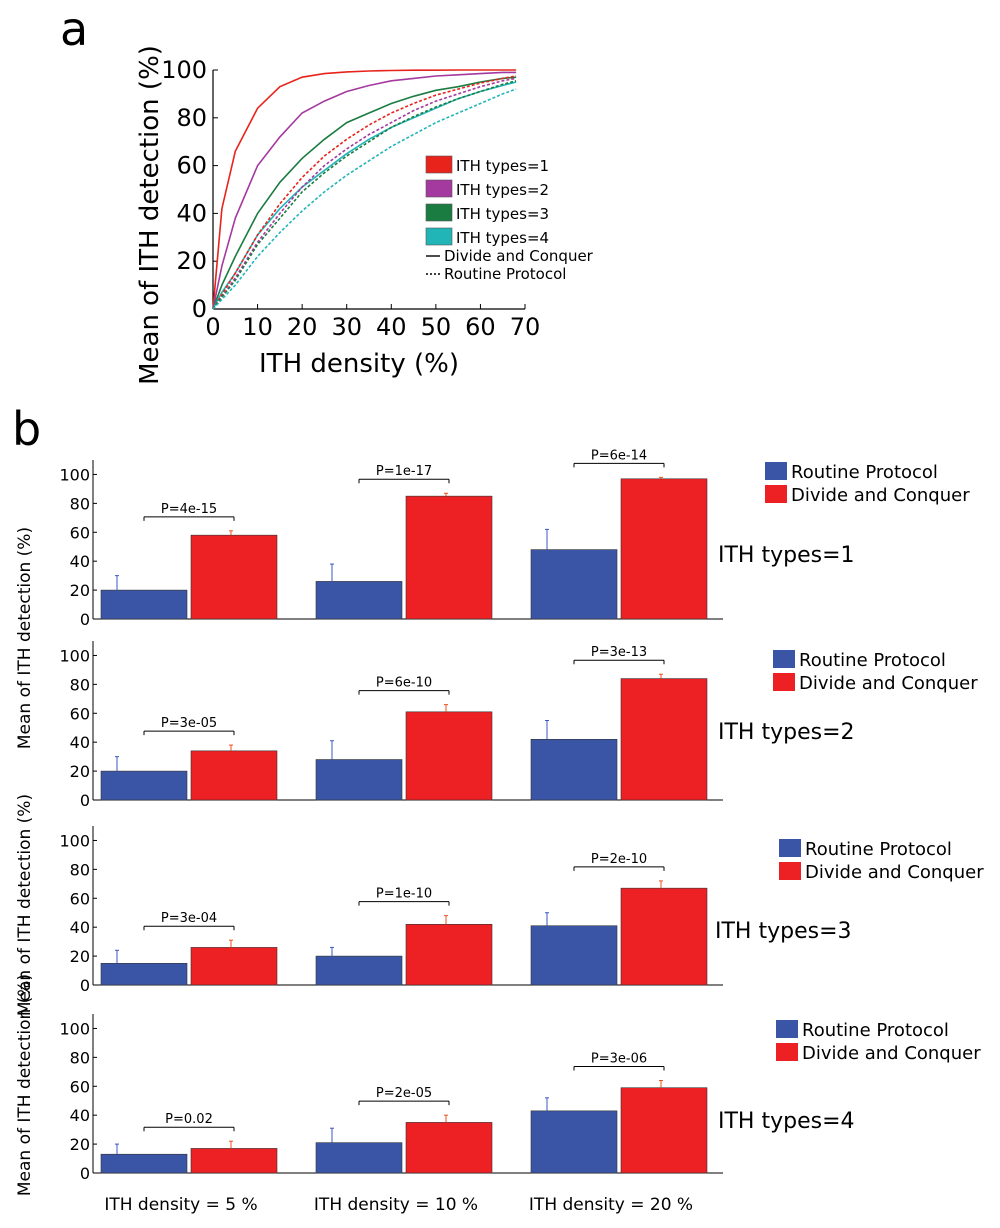 Image resolution: width=1000 pixels, height=1228 pixels. I want to click on x-tick-label-a: 0, so click(212, 327).